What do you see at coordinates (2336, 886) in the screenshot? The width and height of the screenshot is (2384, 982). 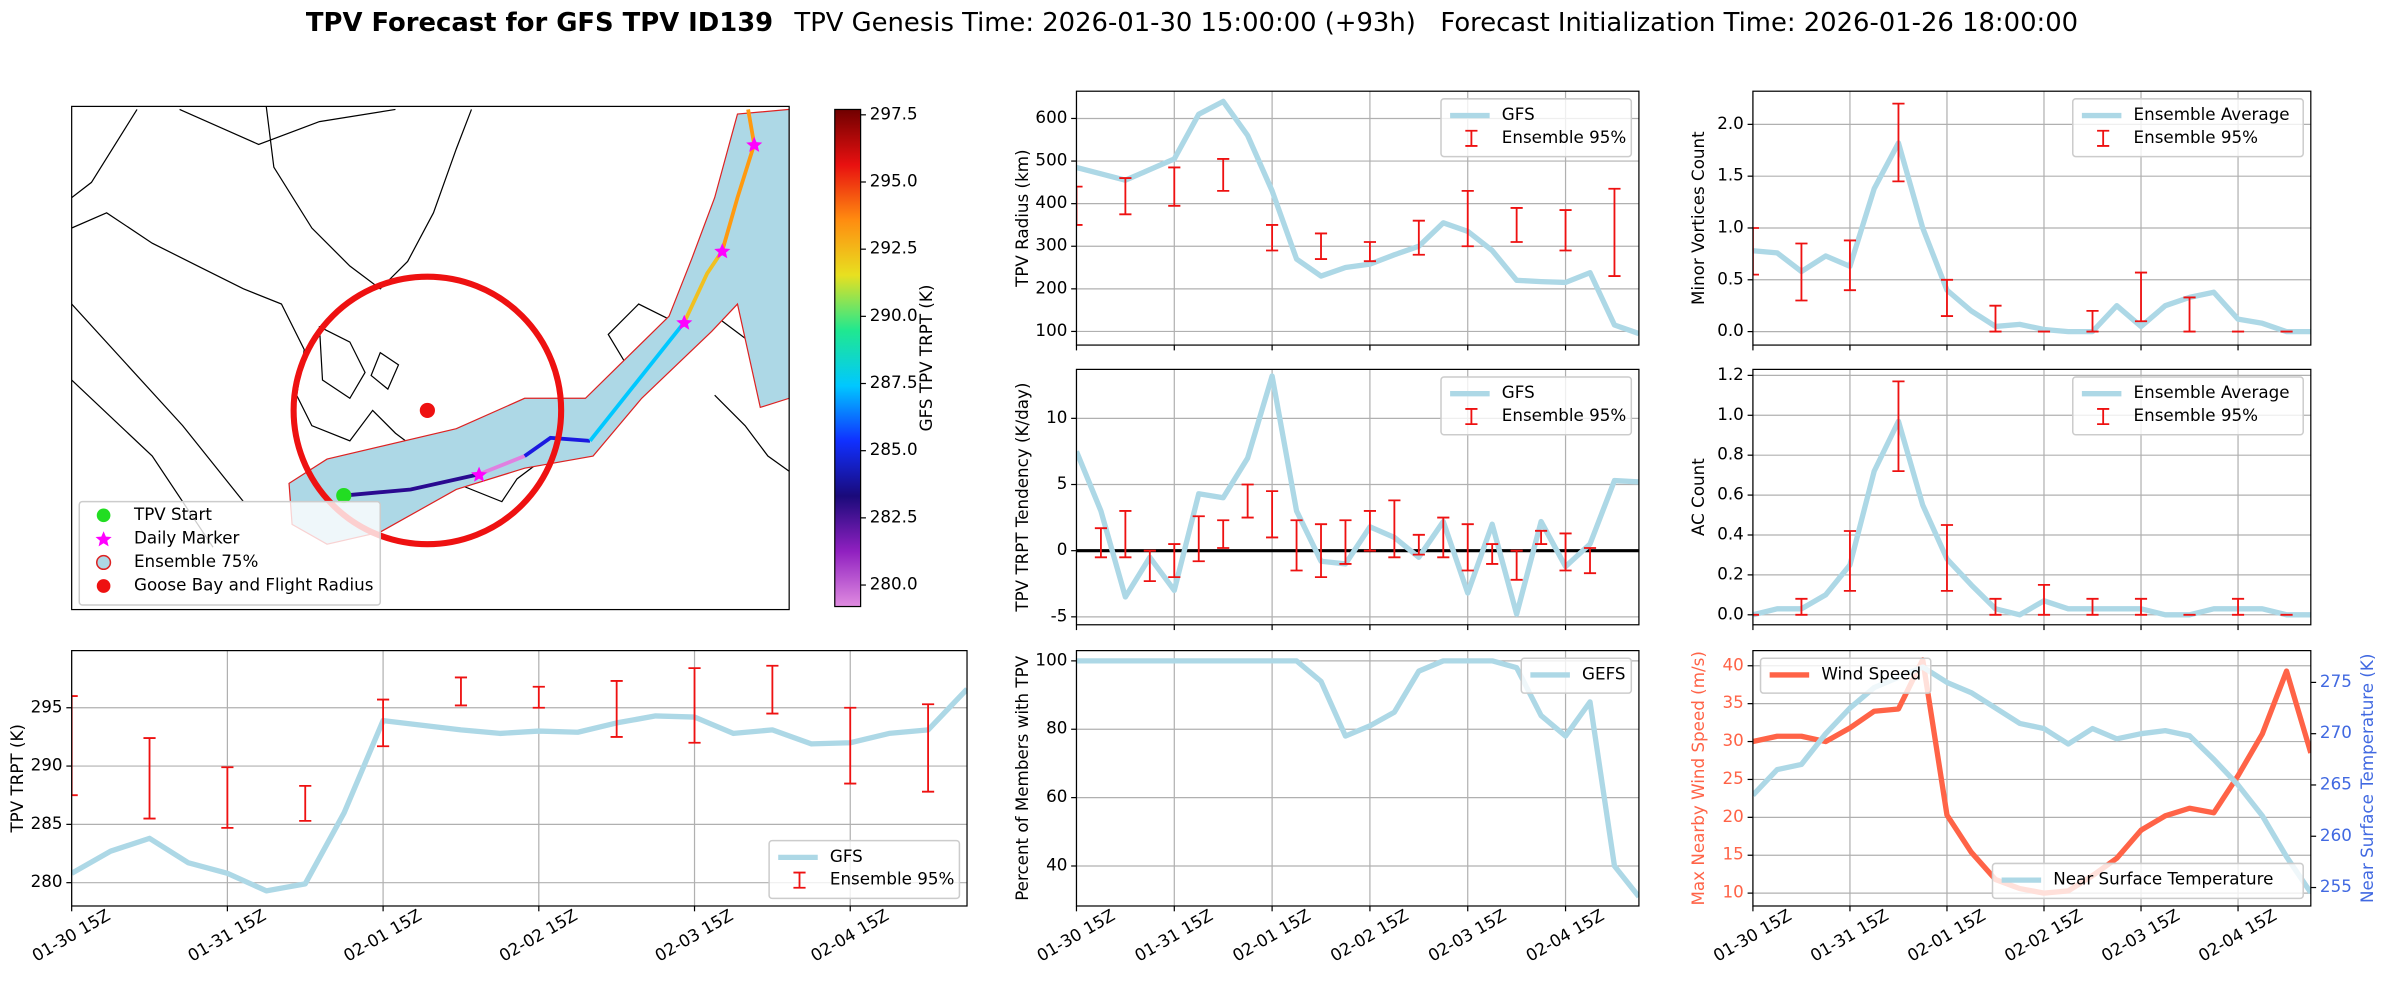 I see `y2-tick-label: 255` at bounding box center [2336, 886].